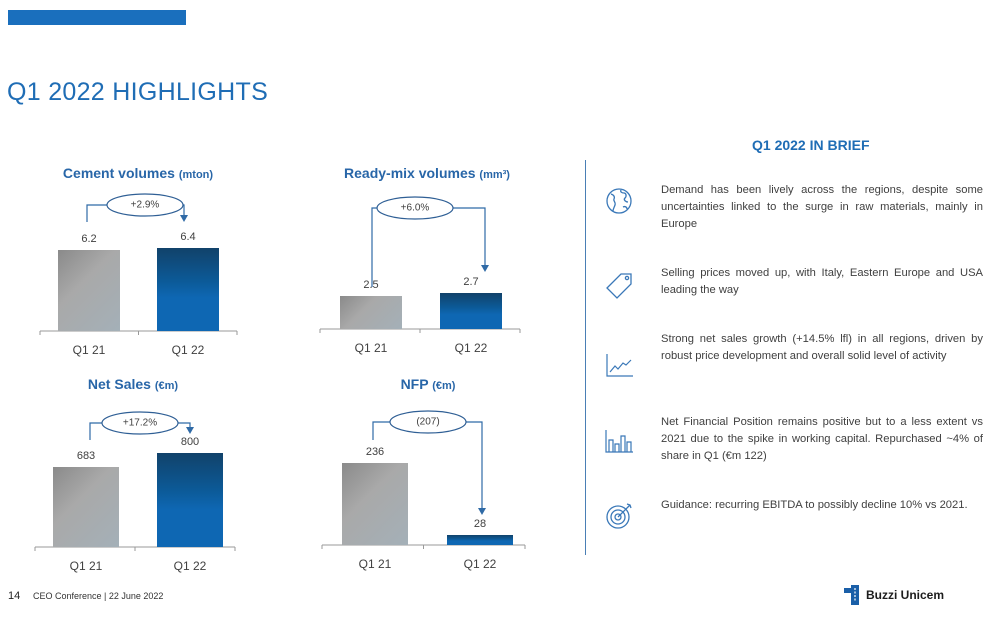  I want to click on globe-icon, so click(619, 201).